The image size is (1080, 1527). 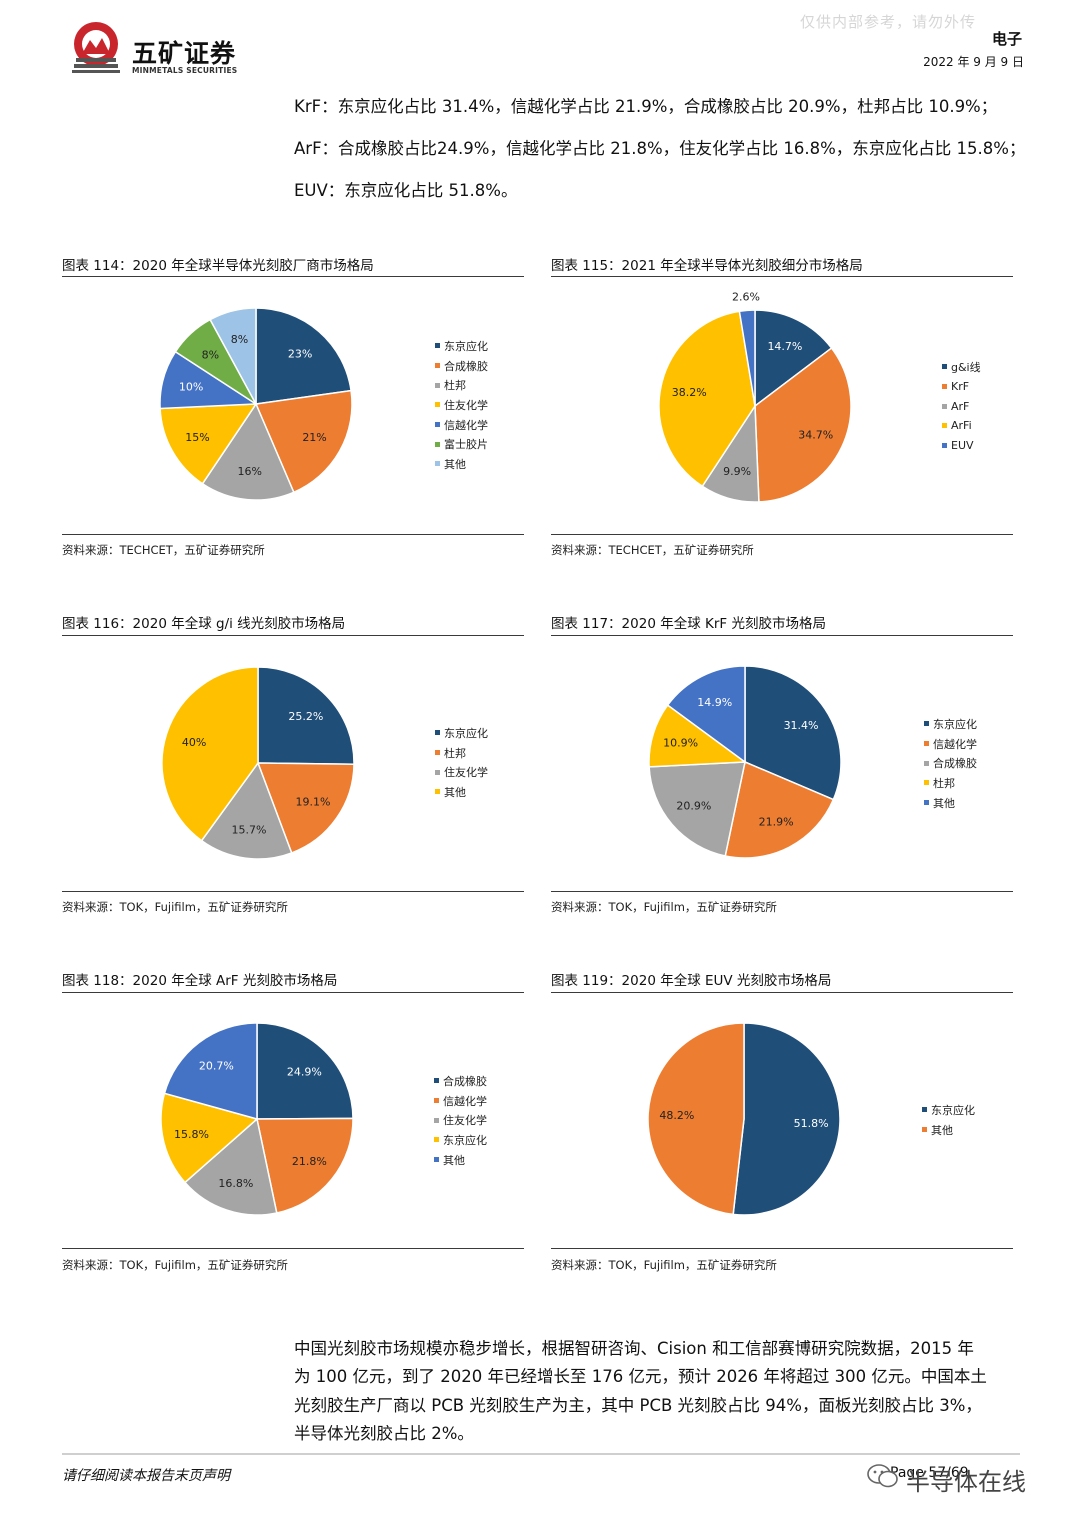 I want to click on pie-label-杜邦: 16%, so click(x=250, y=471).